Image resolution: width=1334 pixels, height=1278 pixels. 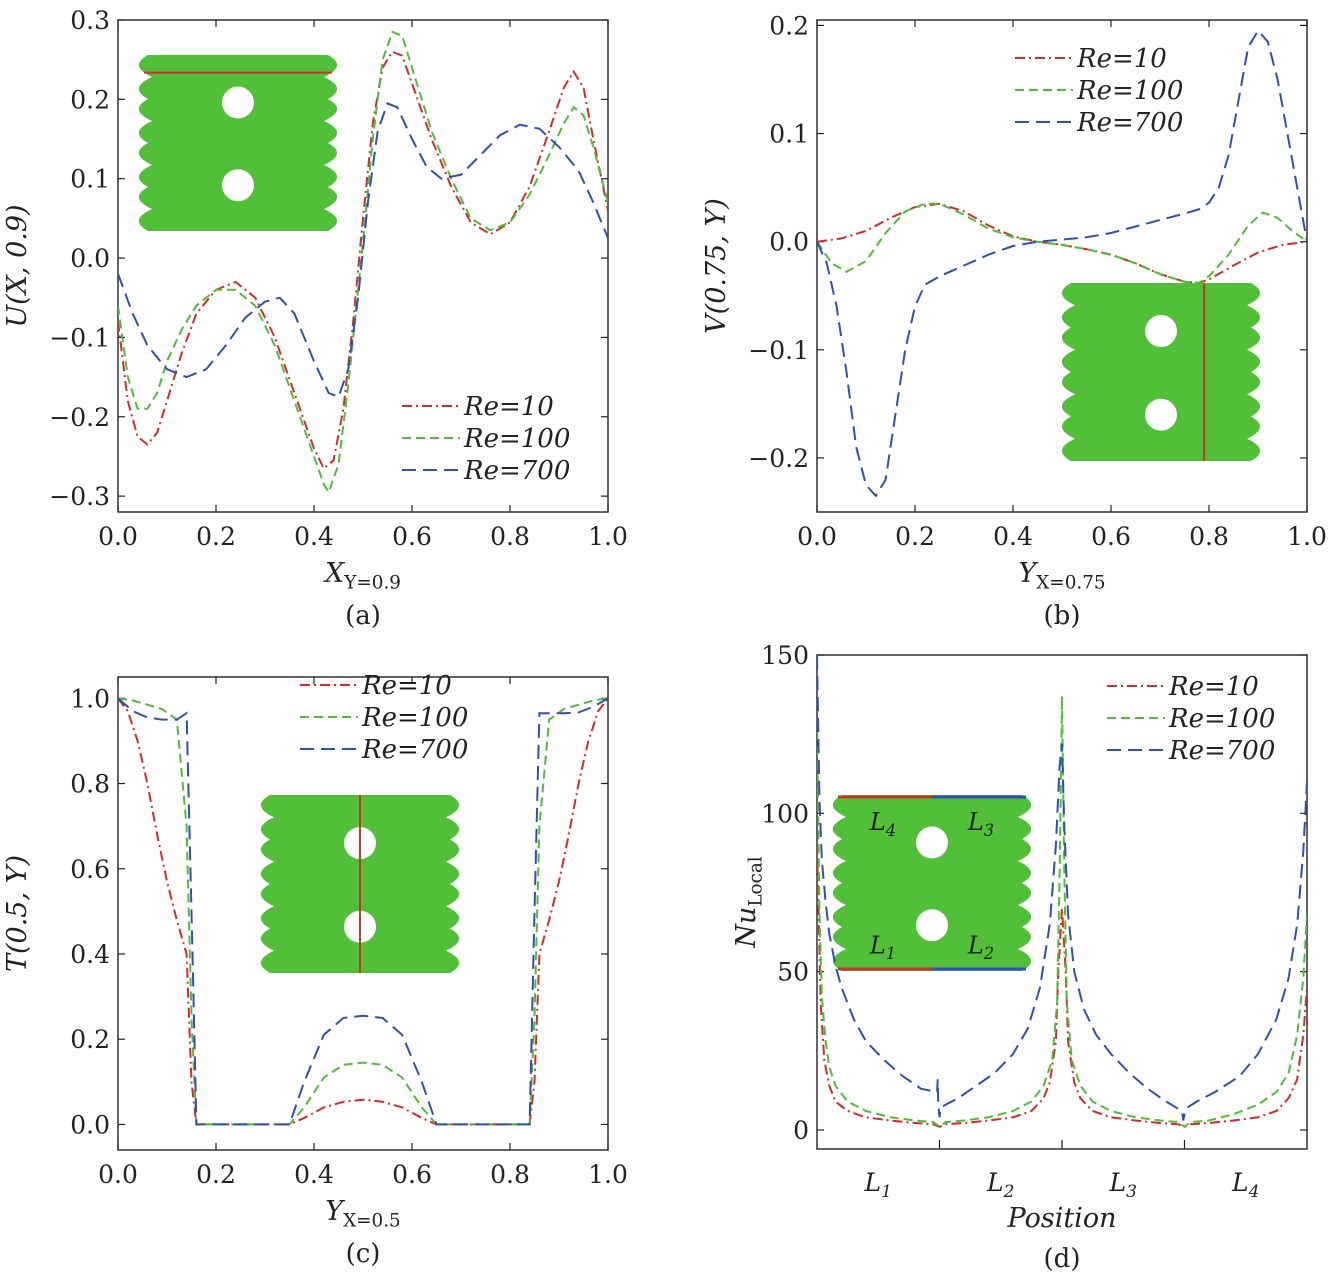 I want to click on panel-caption: (b), so click(x=1062, y=616).